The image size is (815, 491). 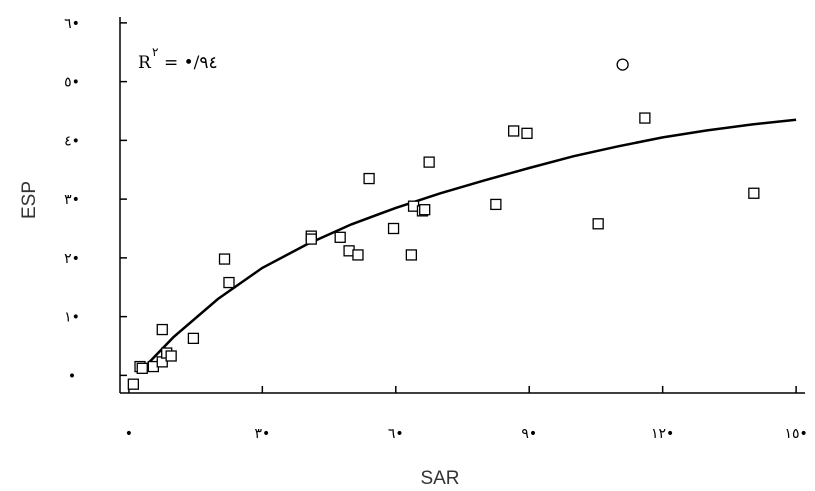 I want to click on y-tick-label: ٤•, so click(x=72, y=141).